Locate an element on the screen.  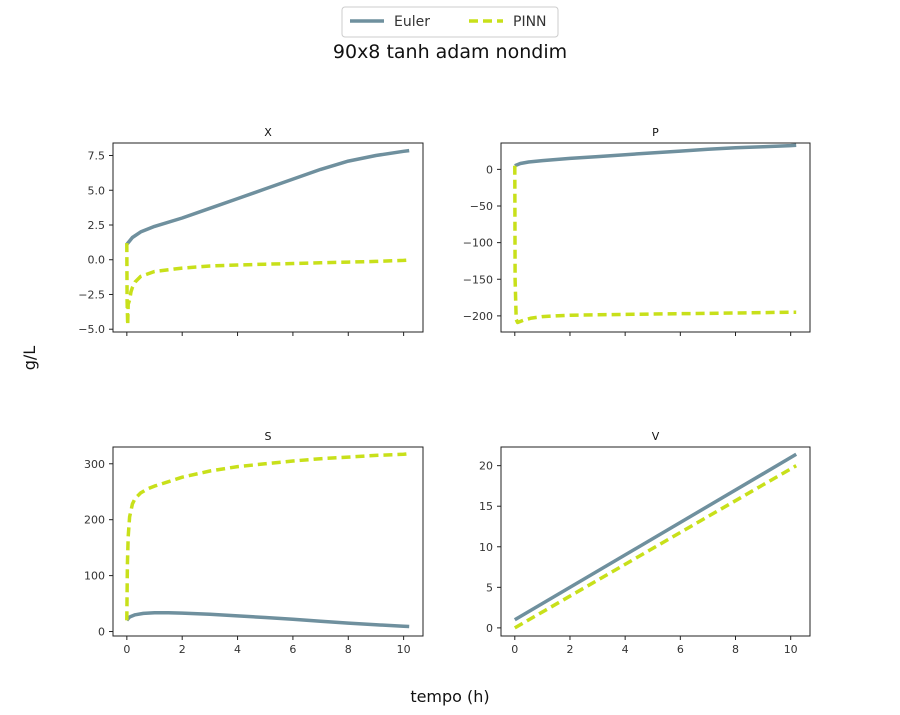
y-tick-label-p-4: −200 is located at coordinates (478, 316).